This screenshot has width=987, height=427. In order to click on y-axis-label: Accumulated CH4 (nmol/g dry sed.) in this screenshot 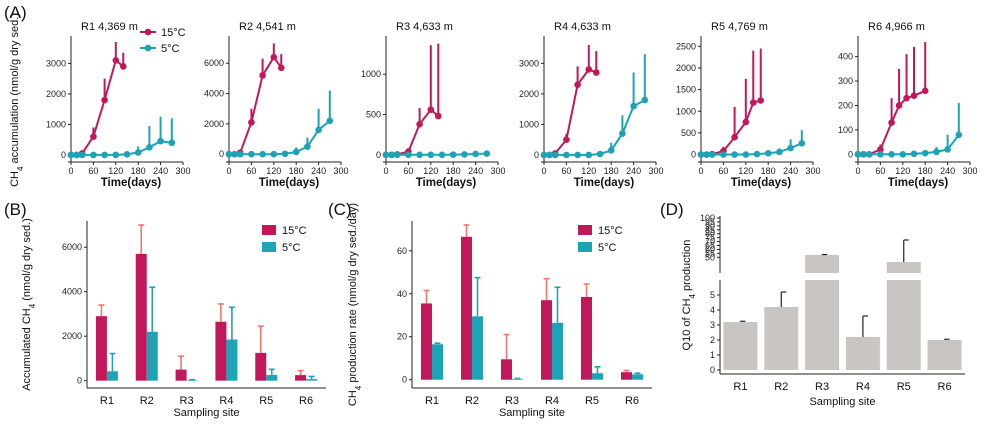, I will do `click(29, 304)`.